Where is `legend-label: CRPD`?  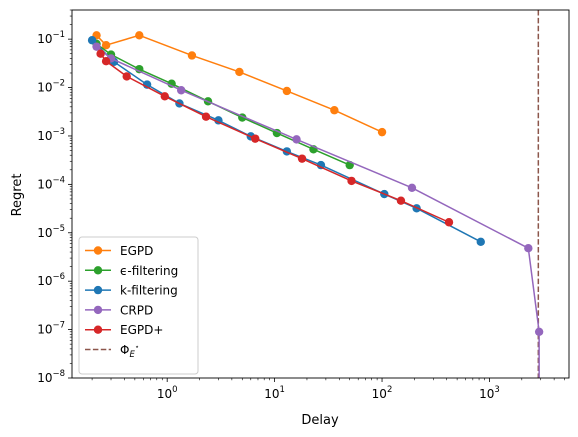
legend-label: CRPD is located at coordinates (136, 310).